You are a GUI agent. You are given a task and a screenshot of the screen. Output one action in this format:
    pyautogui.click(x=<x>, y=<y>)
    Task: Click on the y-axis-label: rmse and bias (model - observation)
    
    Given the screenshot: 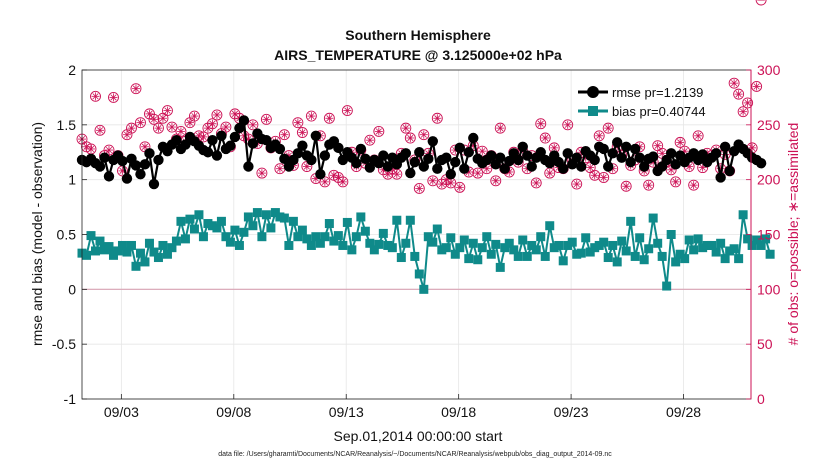 What is the action you would take?
    pyautogui.click(x=37, y=234)
    